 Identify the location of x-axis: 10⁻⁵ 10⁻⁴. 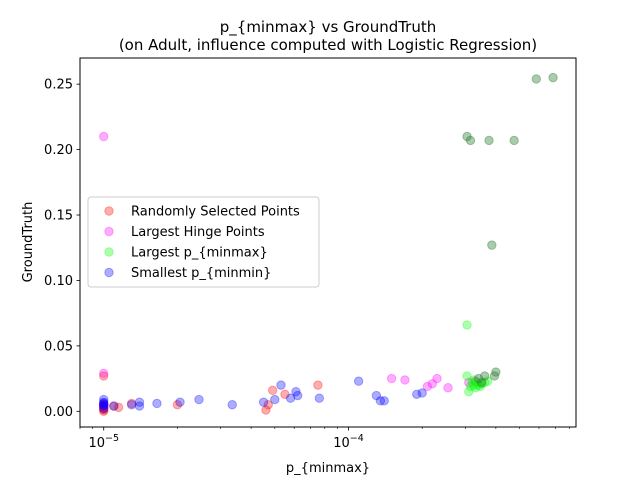
(324, 439).